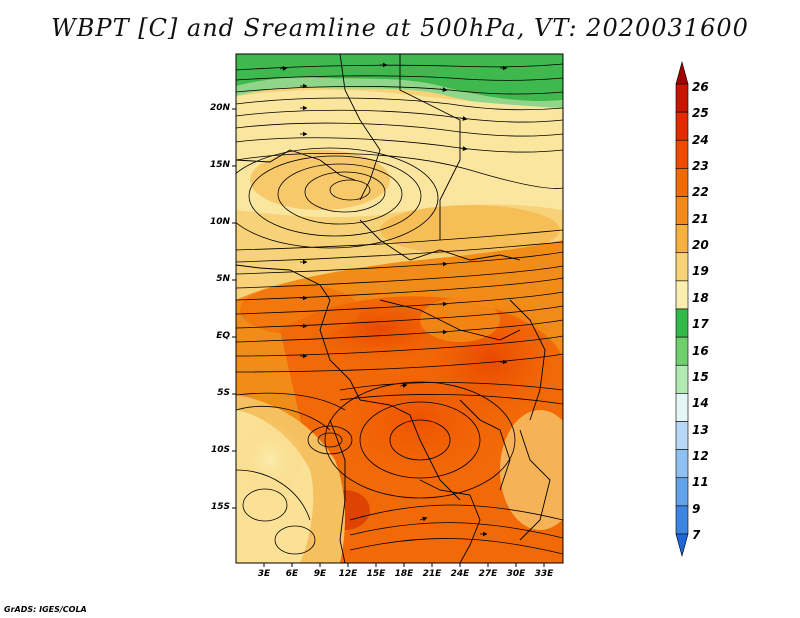 This screenshot has width=800, height=618. Describe the element at coordinates (45, 609) in the screenshot. I see `credit-text: GrADS: IGES/COLA` at that location.